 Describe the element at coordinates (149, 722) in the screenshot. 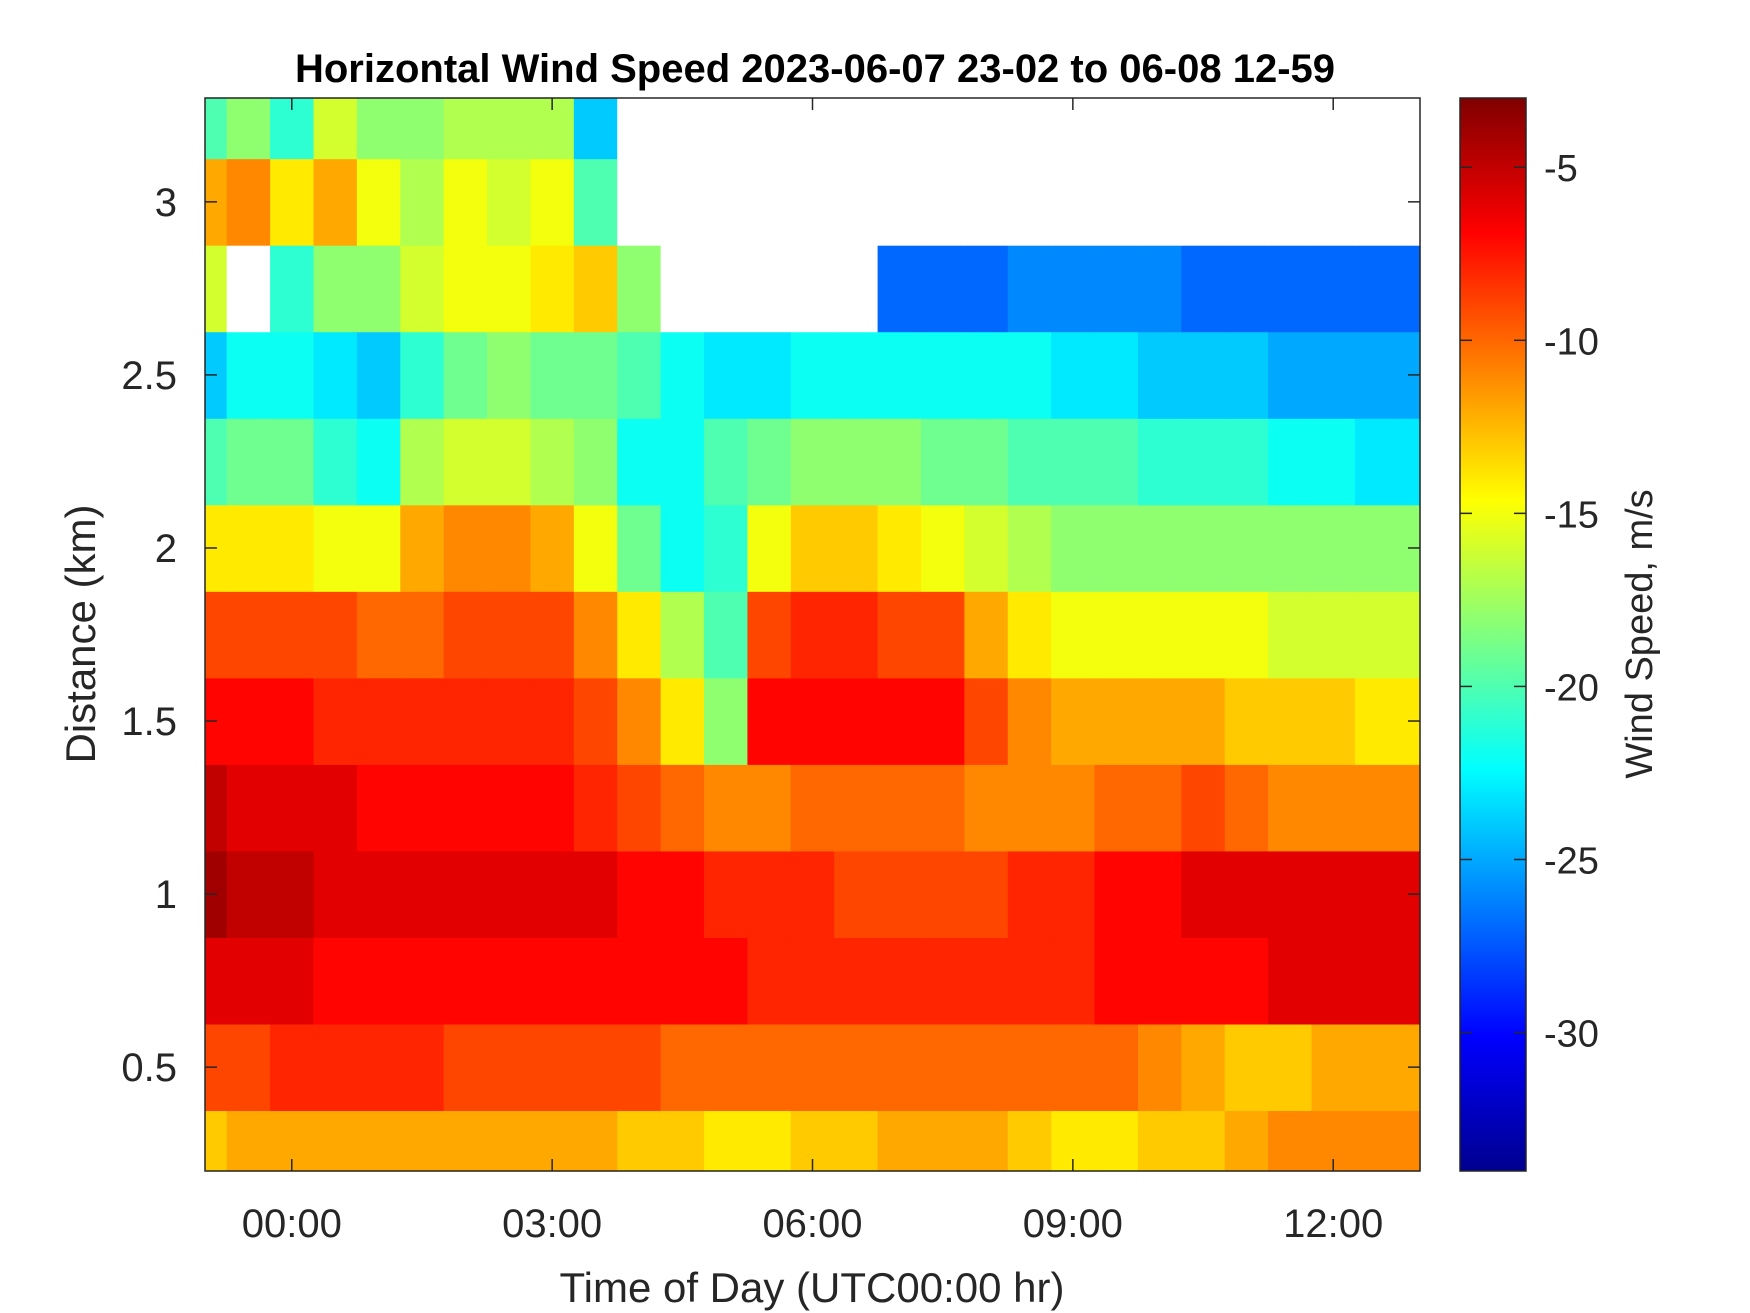

I see `y-tick-label: 1.5` at that location.